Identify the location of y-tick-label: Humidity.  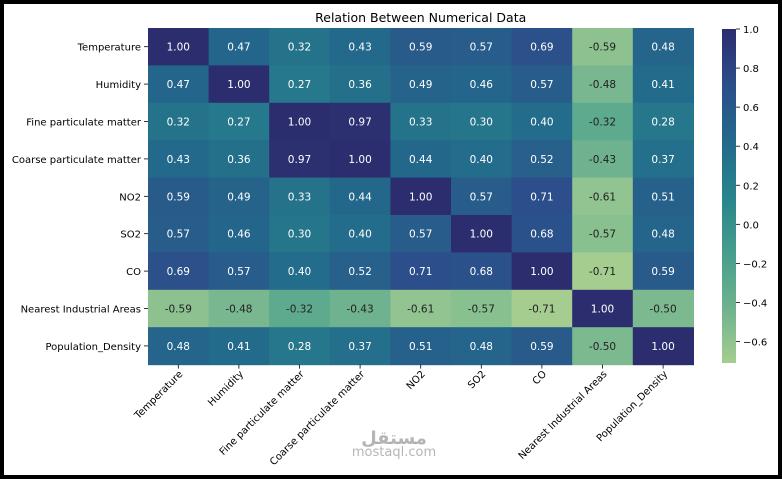
(118, 85).